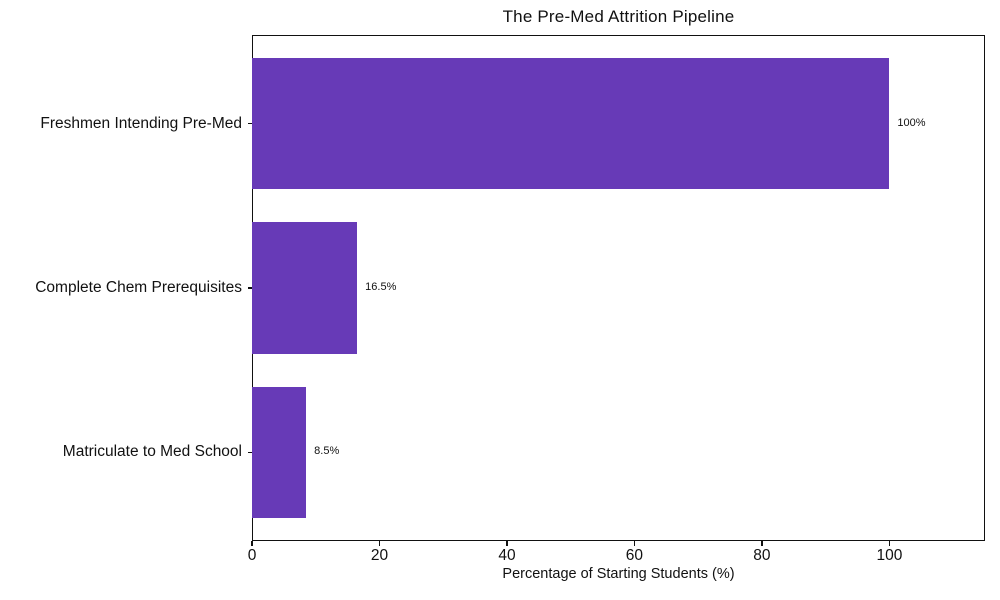 The image size is (1000, 600). I want to click on x-tick-label: 0, so click(252, 555).